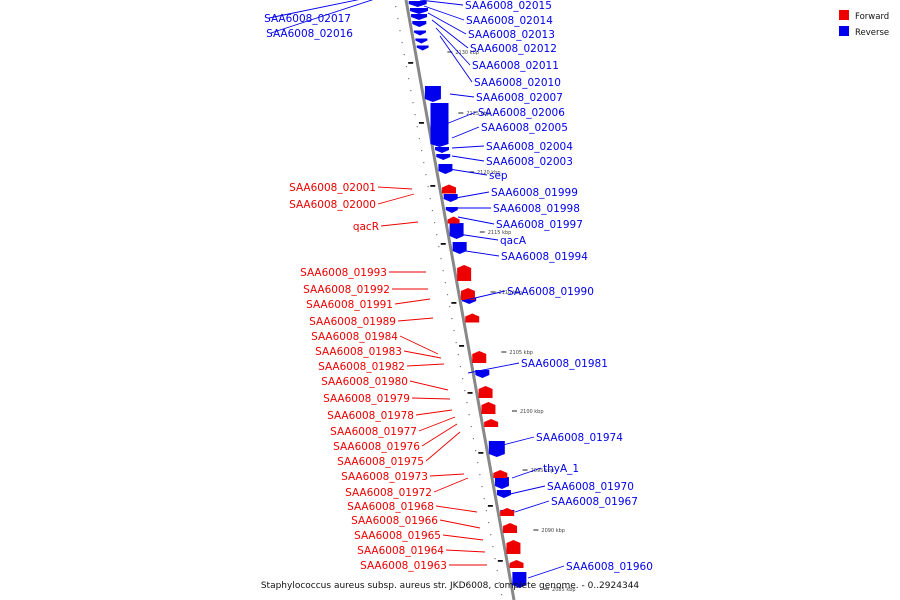  Describe the element at coordinates (550, 292) in the screenshot. I see `reverse-gene-label: SAA6008_01990` at that location.